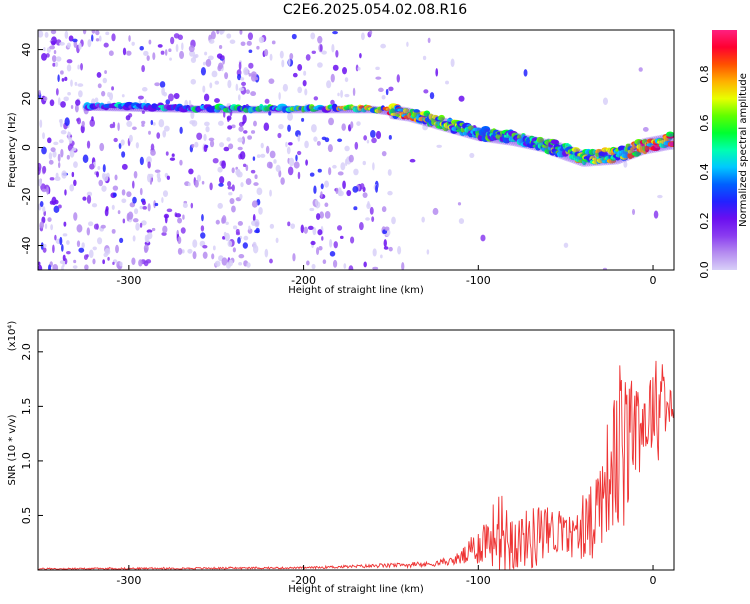  Describe the element at coordinates (12, 150) in the screenshot. I see `spectrogram-y-axis-title: Frequency (Hz)` at that location.